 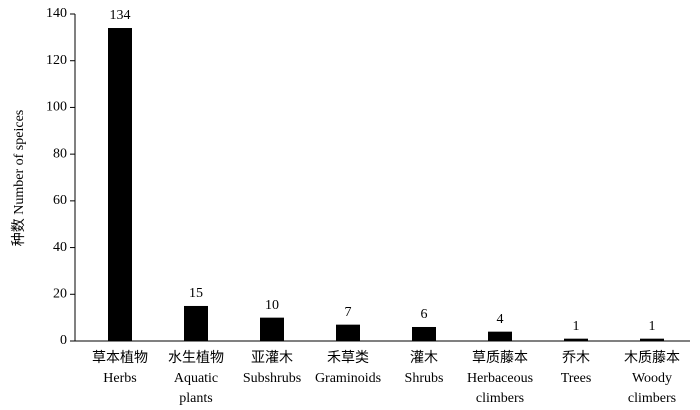 I want to click on y-tick-label: 100, so click(x=56, y=107).